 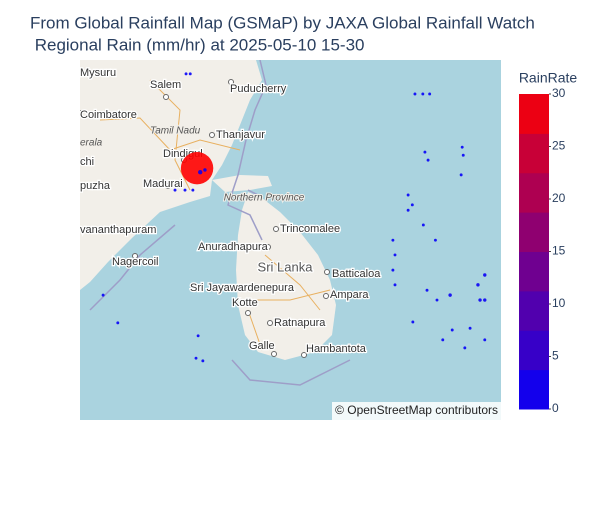 I want to click on place-label: Galle, so click(x=262, y=346).